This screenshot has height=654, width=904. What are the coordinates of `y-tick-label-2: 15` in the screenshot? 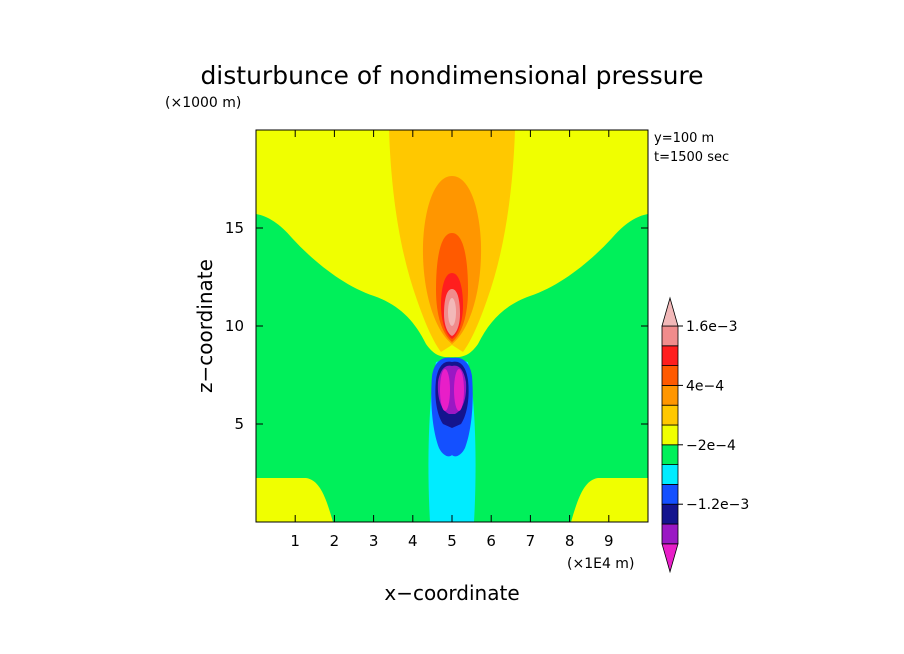 It's located at (234, 228).